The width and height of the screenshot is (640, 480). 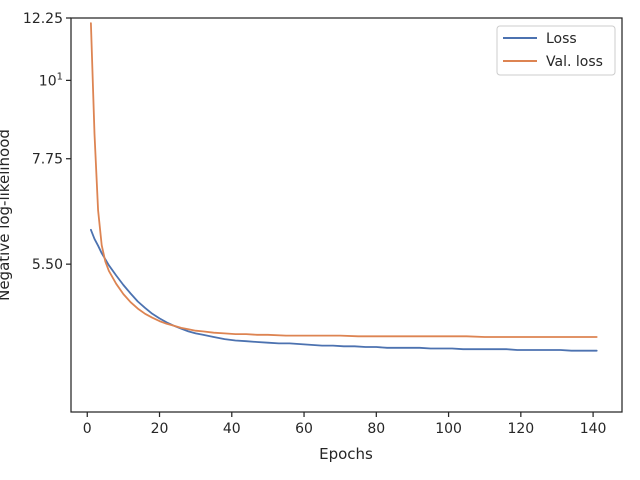 I want to click on legend-label-loss: Loss, so click(x=561, y=39).